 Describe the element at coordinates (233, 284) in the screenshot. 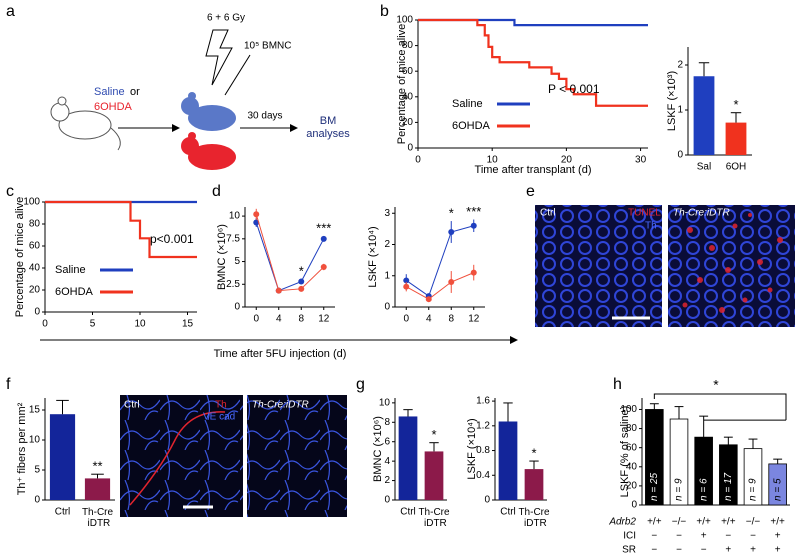

I see `y-tick-label: 2.5` at that location.